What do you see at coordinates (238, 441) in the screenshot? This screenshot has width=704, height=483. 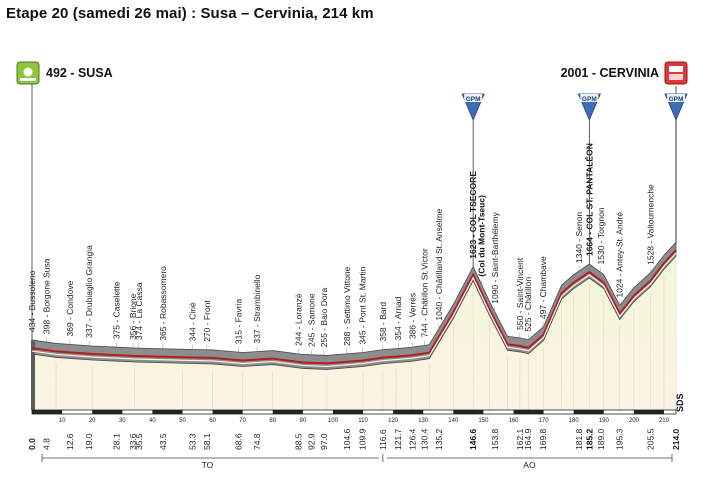 I see `waypoint-km-label: 68.6` at bounding box center [238, 441].